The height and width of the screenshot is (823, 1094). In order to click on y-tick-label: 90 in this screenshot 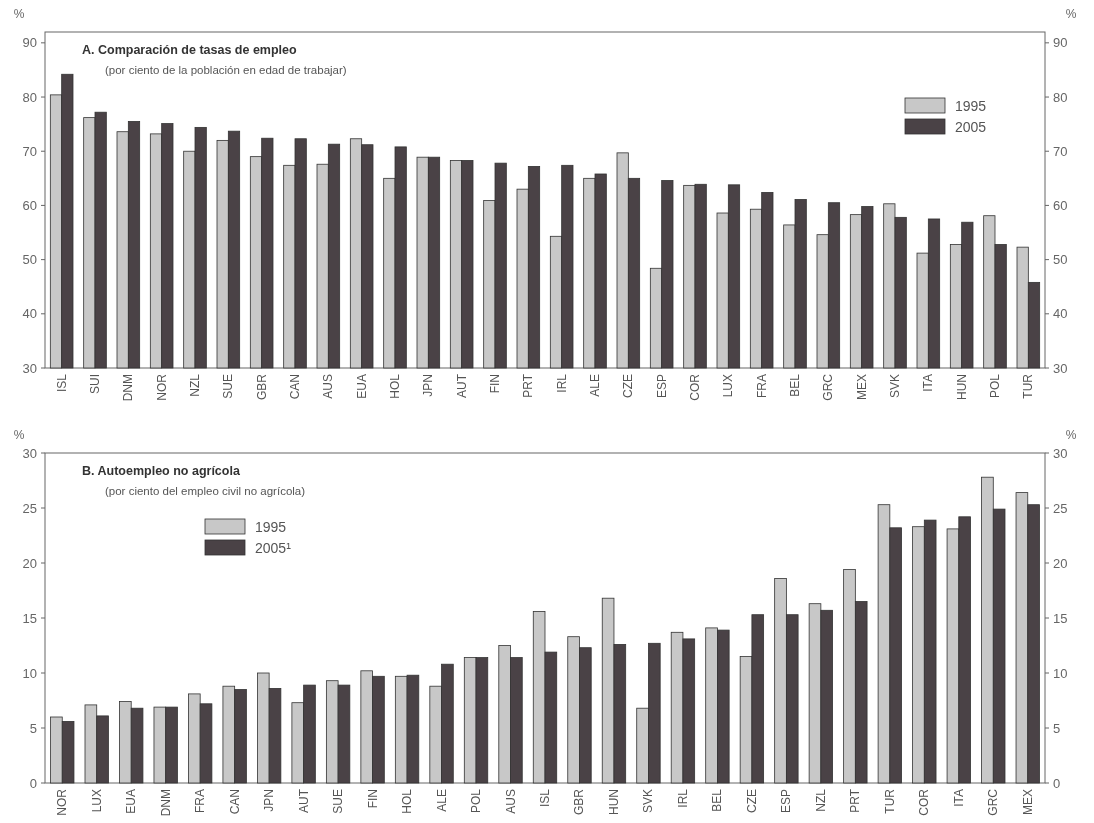, I will do `click(29, 43)`.